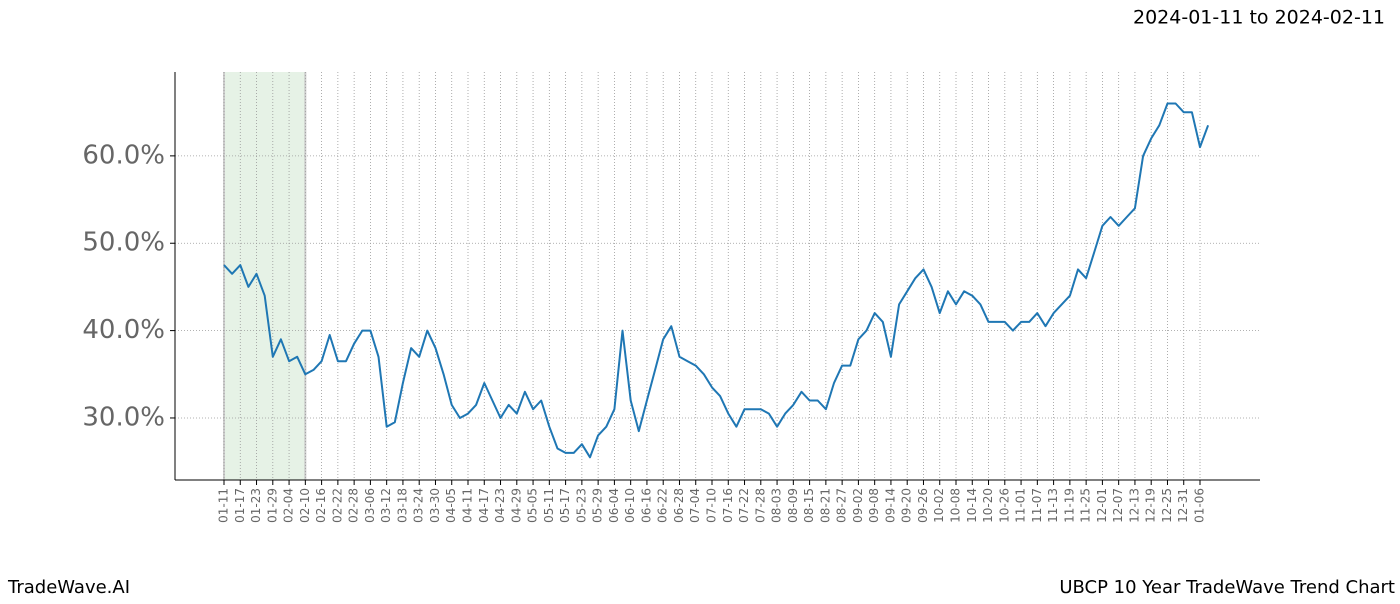 The height and width of the screenshot is (604, 1400). Describe the element at coordinates (1183, 505) in the screenshot. I see `x-tick-label: 12-31` at that location.